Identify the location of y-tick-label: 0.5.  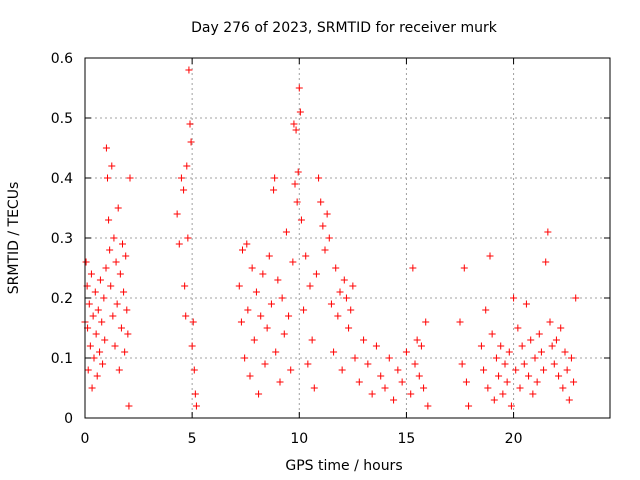
(62, 119).